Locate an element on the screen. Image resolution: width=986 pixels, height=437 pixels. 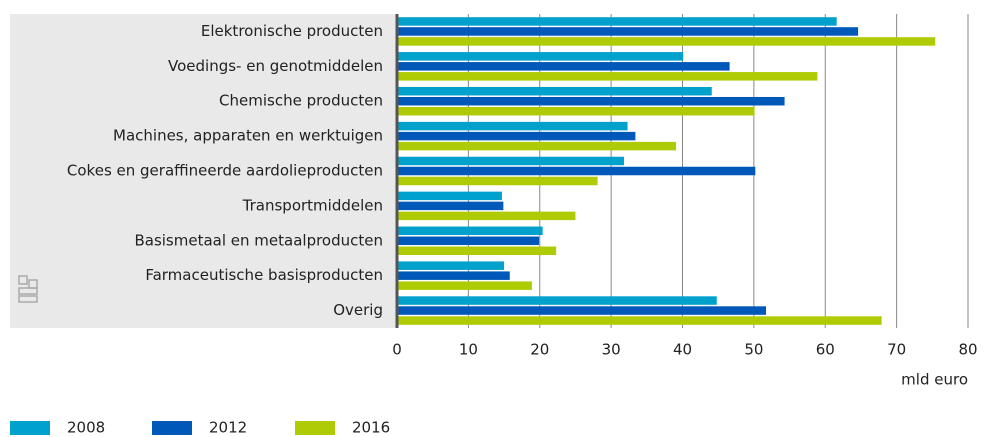
category-label: Machines, apparaten en werktuigen is located at coordinates (248, 136).